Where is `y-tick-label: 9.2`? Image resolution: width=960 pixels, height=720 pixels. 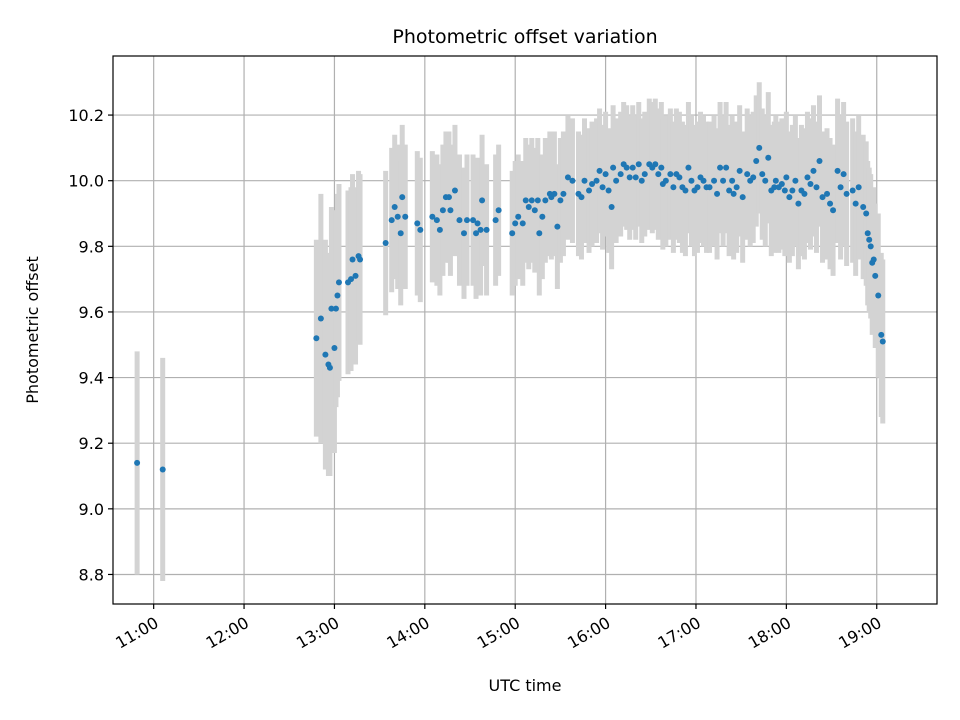 y-tick-label: 9.2 is located at coordinates (91, 443).